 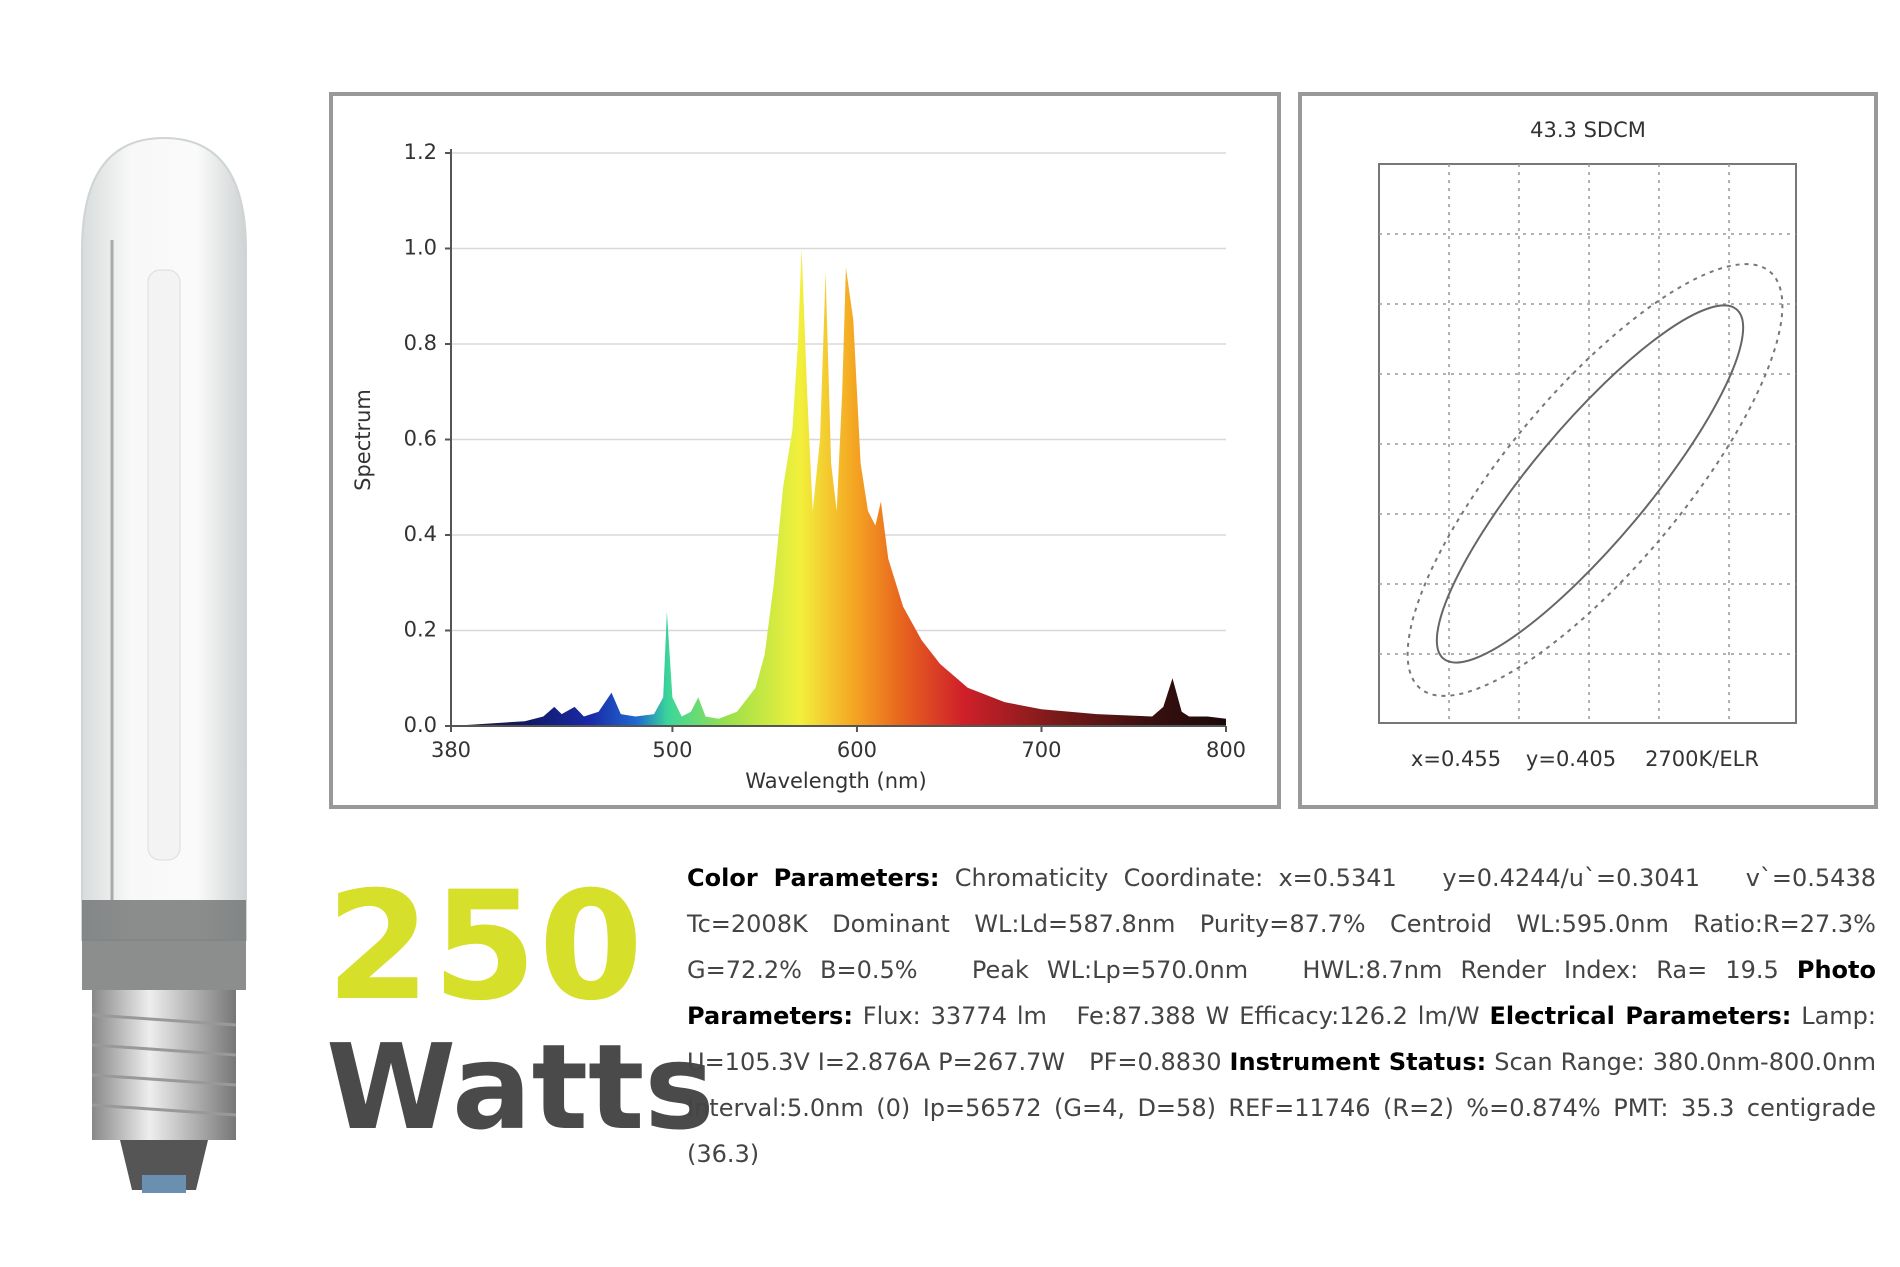 What do you see at coordinates (835, 781) in the screenshot?
I see `x-axis-label: Wavelength (nm)` at bounding box center [835, 781].